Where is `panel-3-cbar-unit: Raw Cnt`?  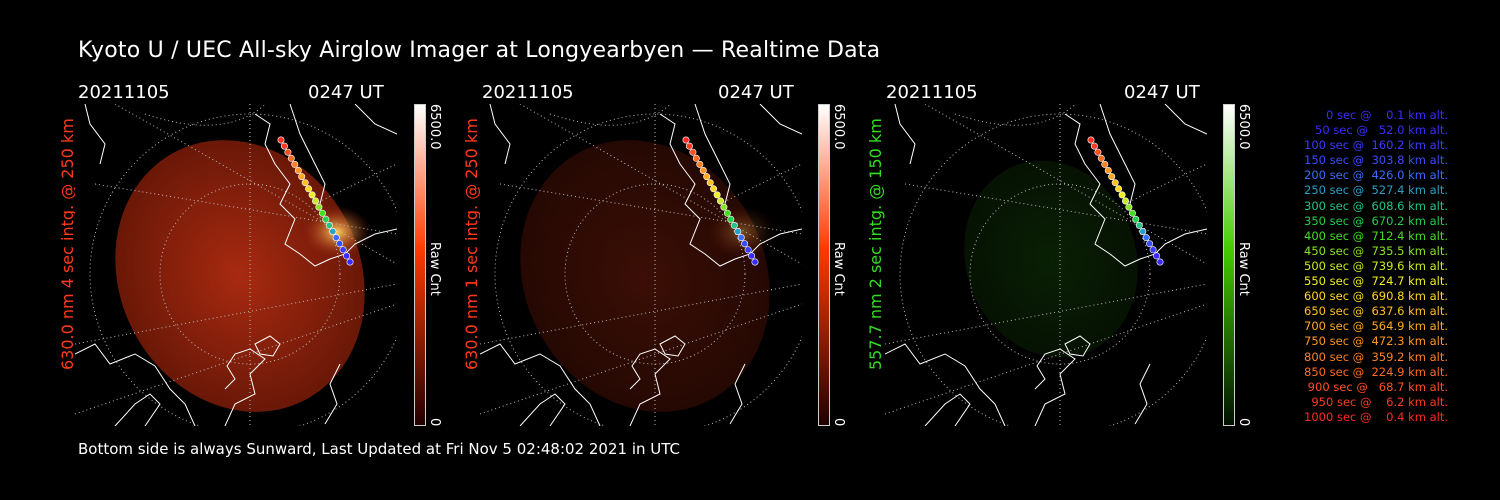 panel-3-cbar-unit: Raw Cnt is located at coordinates (1243, 269).